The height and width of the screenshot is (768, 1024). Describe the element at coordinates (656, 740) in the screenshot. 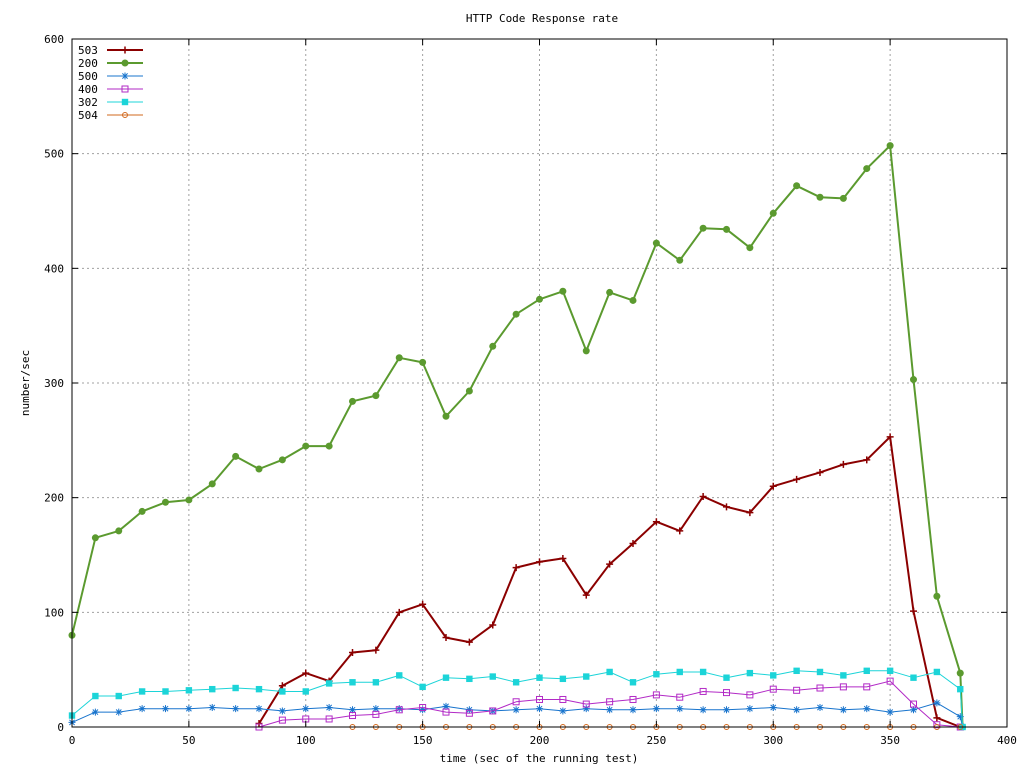

I see `x-tick-label: 250` at that location.